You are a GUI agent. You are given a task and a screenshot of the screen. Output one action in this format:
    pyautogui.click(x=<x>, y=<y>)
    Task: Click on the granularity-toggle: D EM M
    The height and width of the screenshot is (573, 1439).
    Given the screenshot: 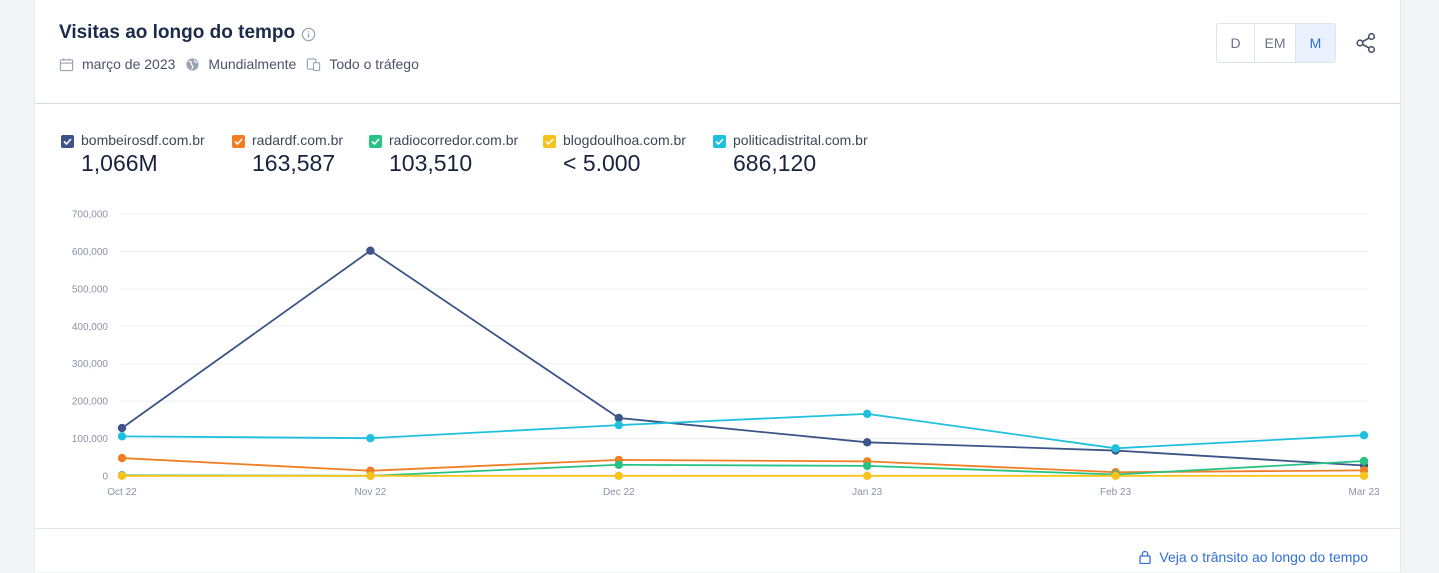 What is the action you would take?
    pyautogui.click(x=1276, y=43)
    